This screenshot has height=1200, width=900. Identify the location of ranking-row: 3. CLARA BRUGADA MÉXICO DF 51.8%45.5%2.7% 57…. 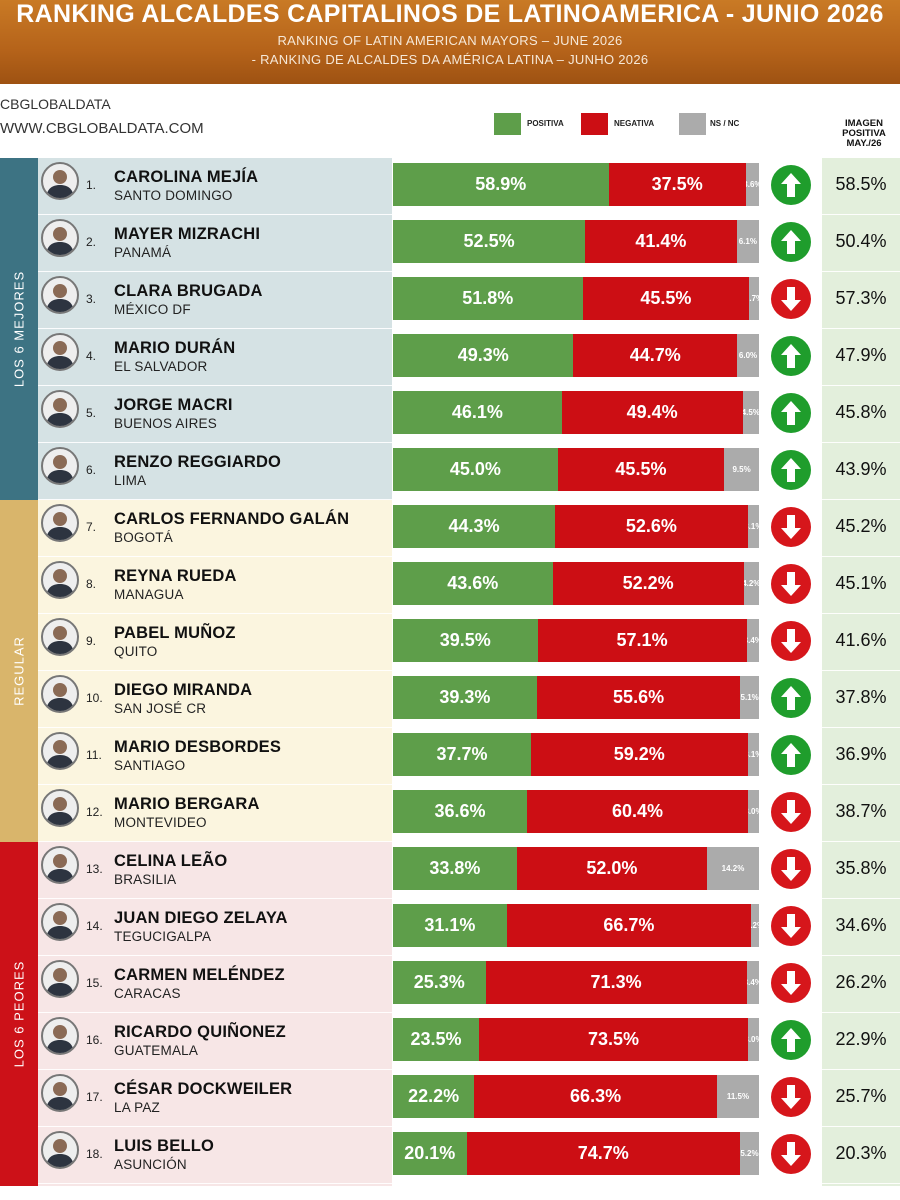
(450, 300).